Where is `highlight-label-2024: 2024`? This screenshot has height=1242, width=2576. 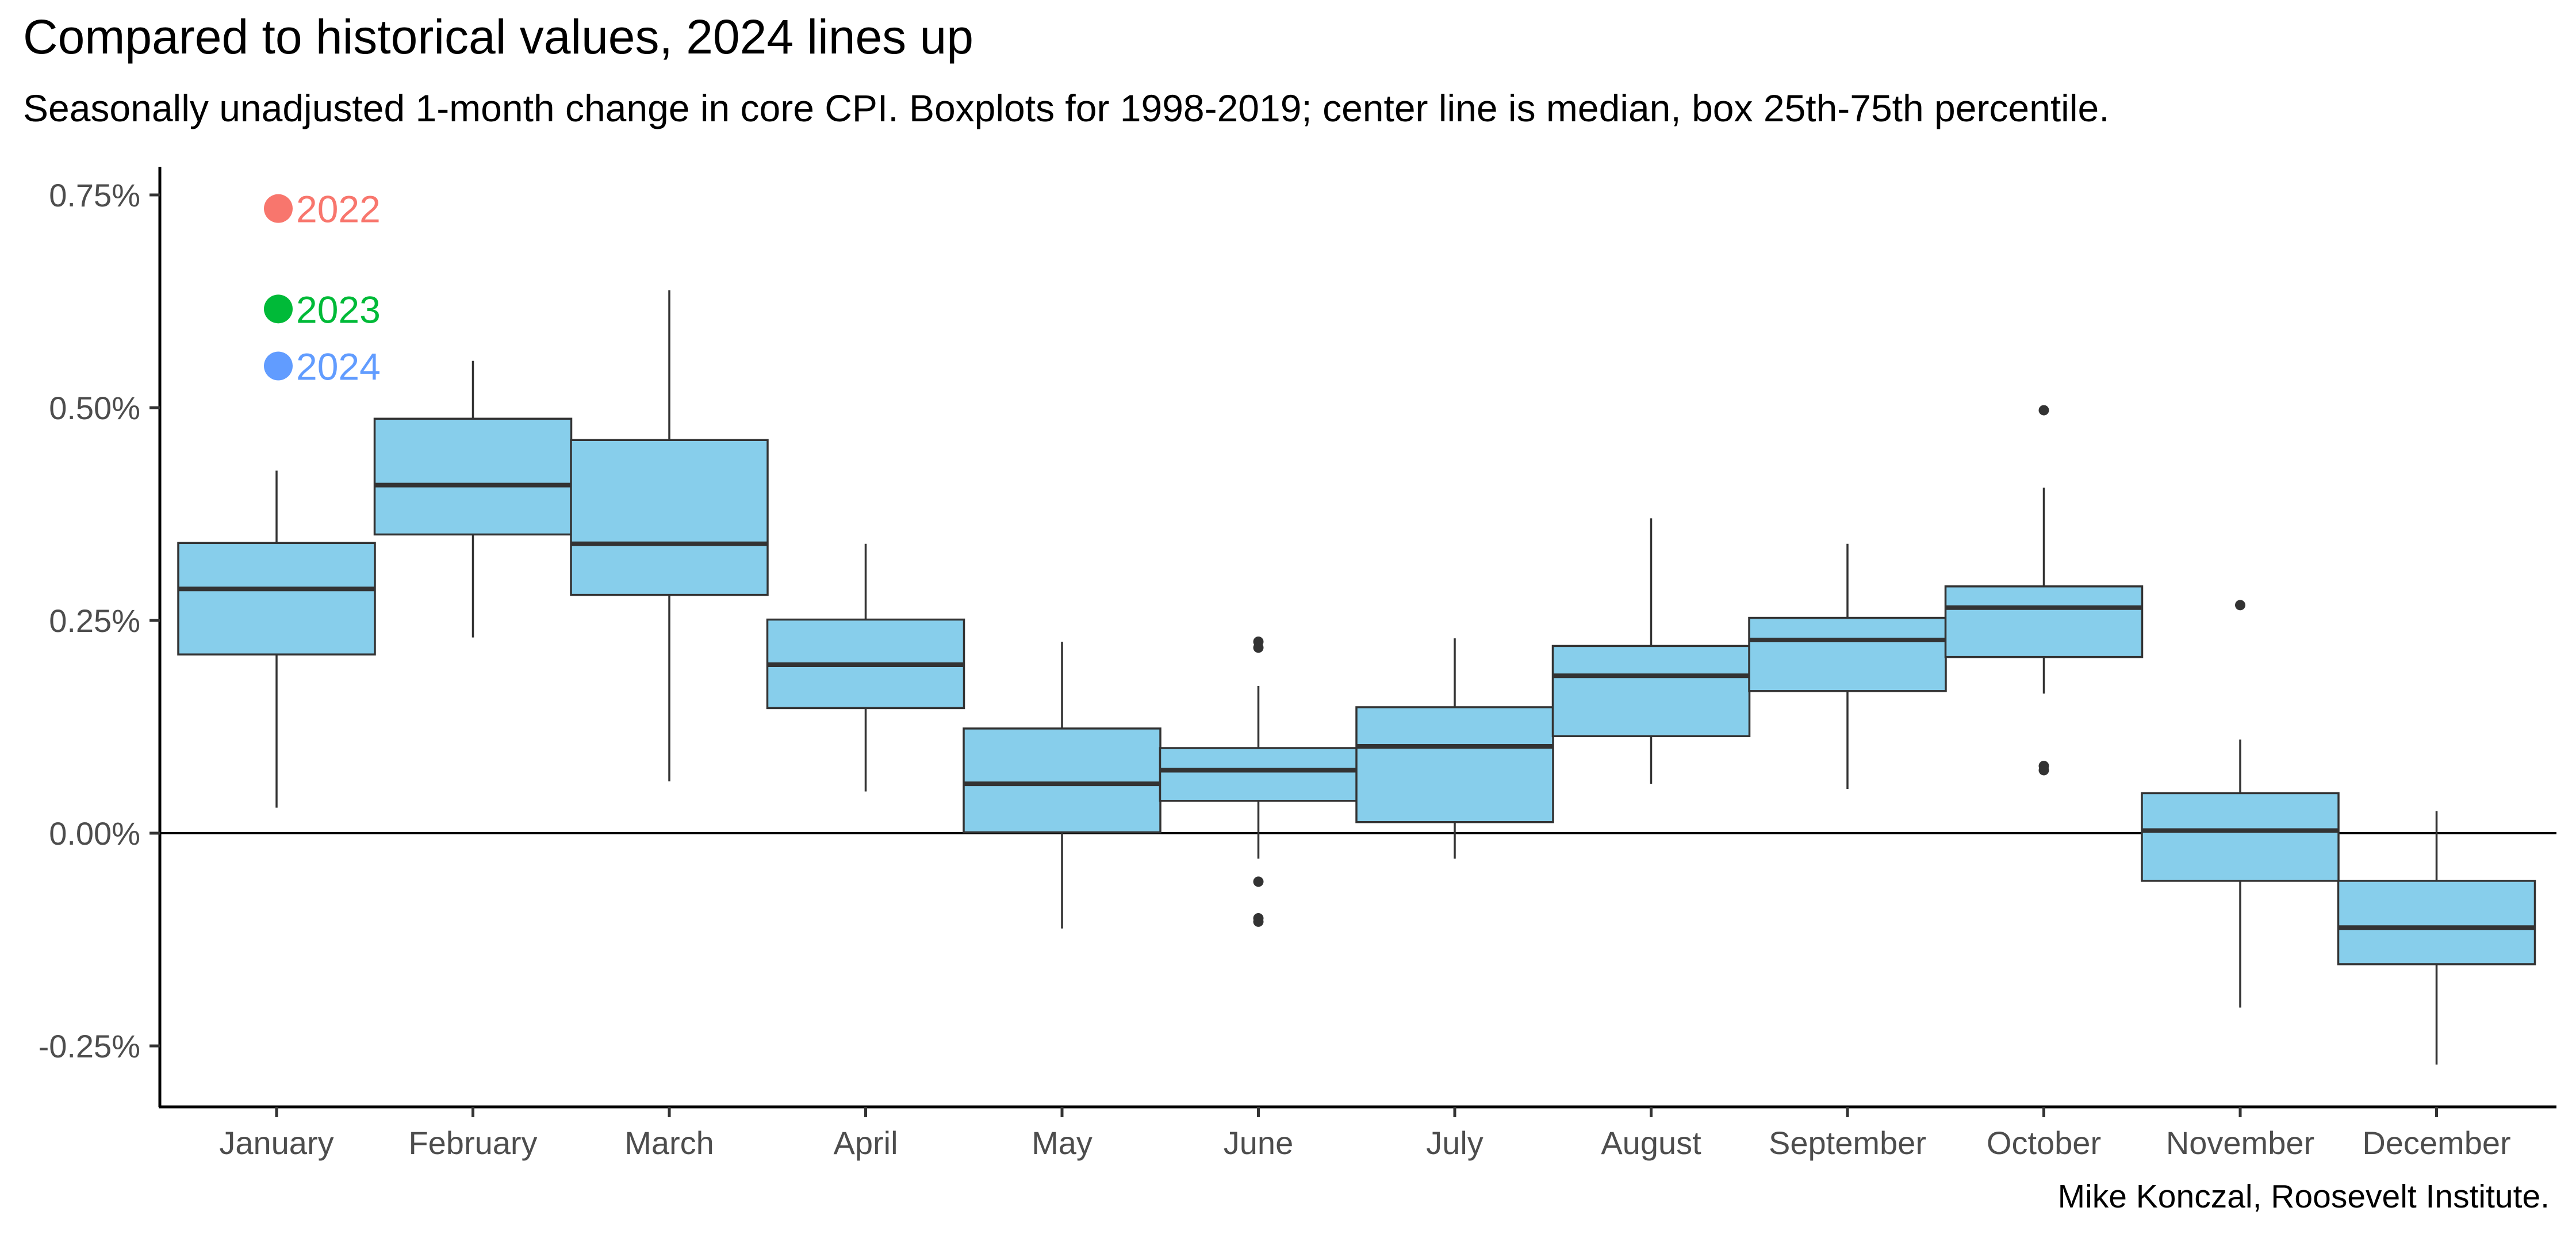 highlight-label-2024: 2024 is located at coordinates (338, 366).